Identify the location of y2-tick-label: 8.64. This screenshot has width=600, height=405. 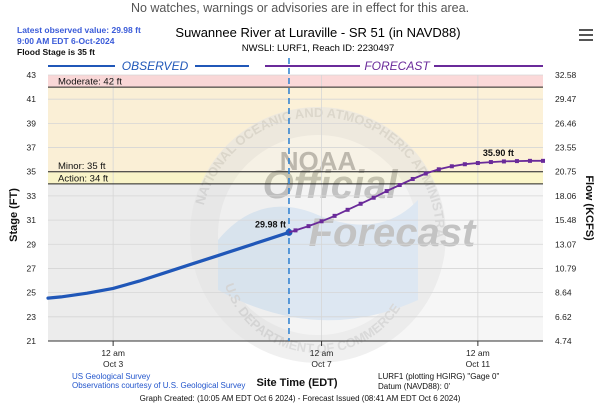
(563, 293).